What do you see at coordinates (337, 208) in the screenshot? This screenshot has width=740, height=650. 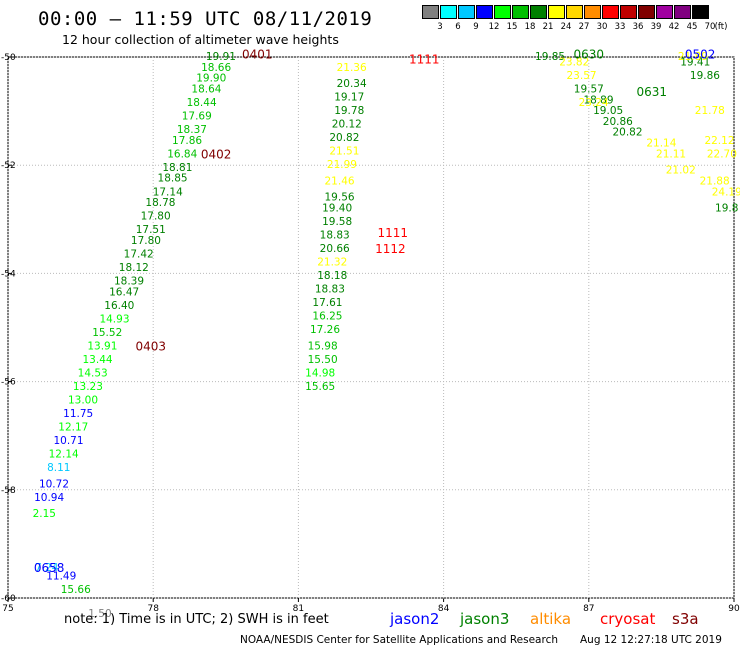 I see `wave-height-point: 19.40` at bounding box center [337, 208].